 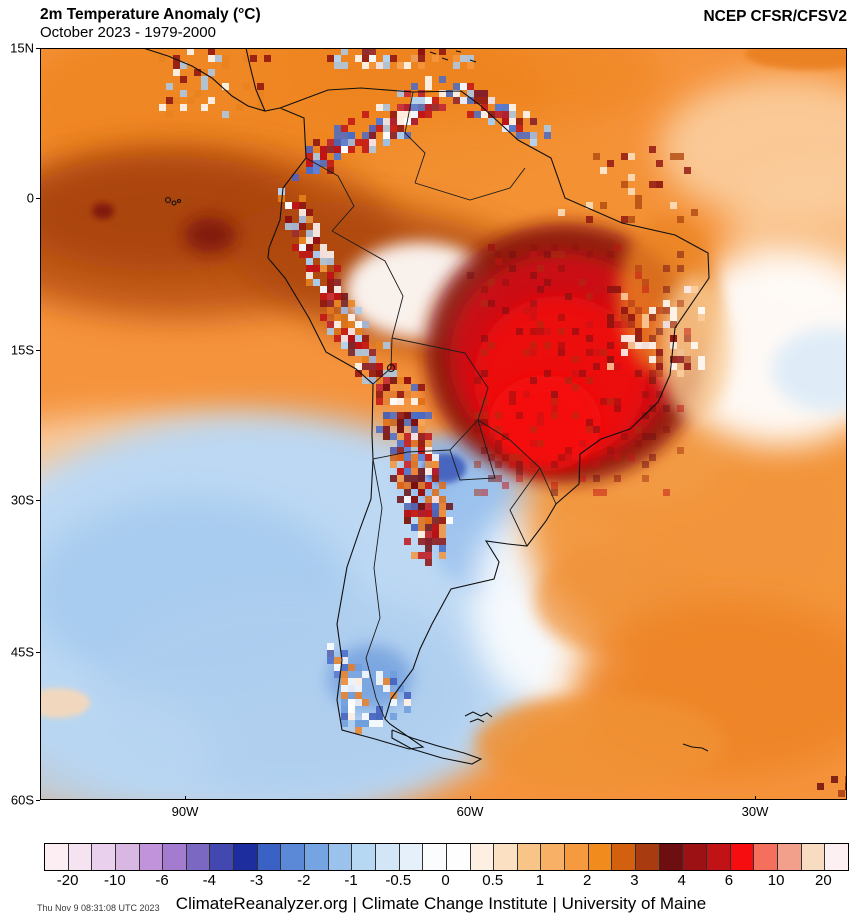 What do you see at coordinates (587, 880) in the screenshot?
I see `colorbar-tick-label: 2` at bounding box center [587, 880].